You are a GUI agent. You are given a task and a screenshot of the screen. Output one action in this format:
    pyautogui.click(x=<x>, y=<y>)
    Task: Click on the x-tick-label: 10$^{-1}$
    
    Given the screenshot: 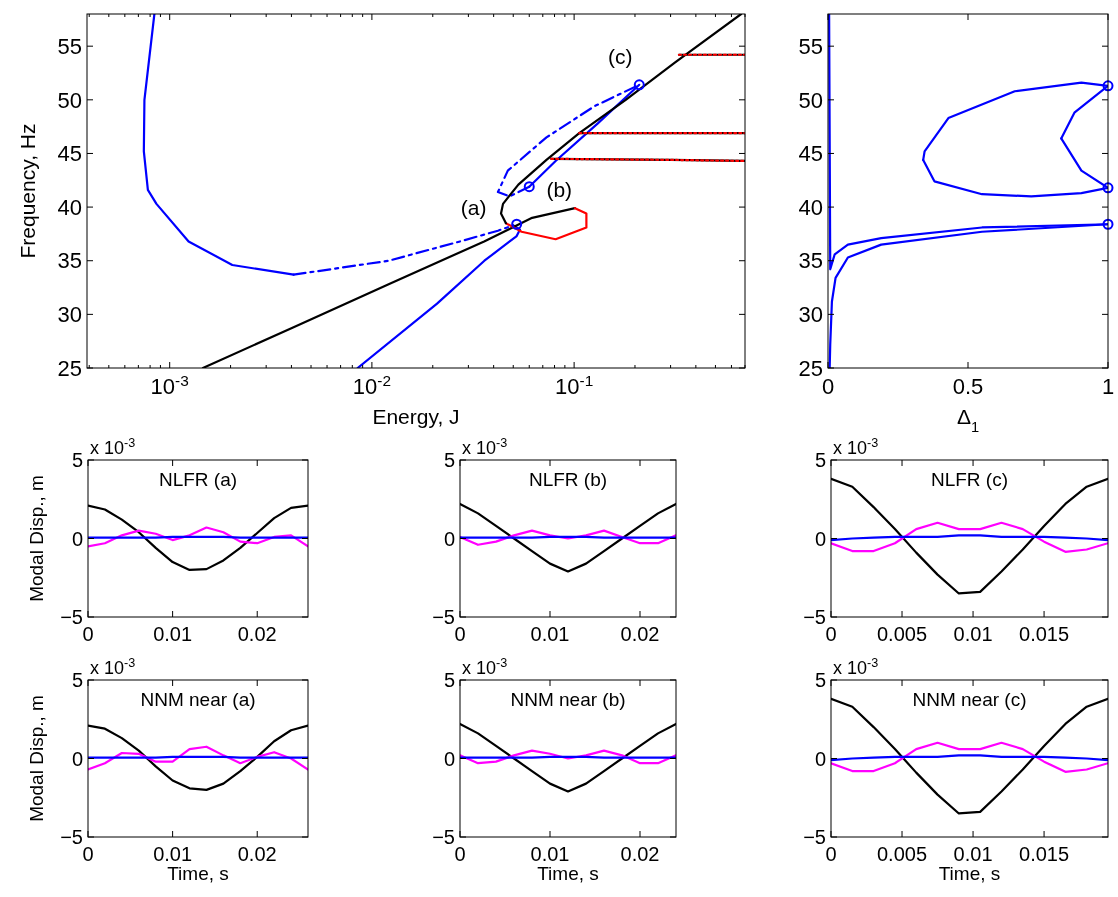 What is the action you would take?
    pyautogui.click(x=574, y=385)
    